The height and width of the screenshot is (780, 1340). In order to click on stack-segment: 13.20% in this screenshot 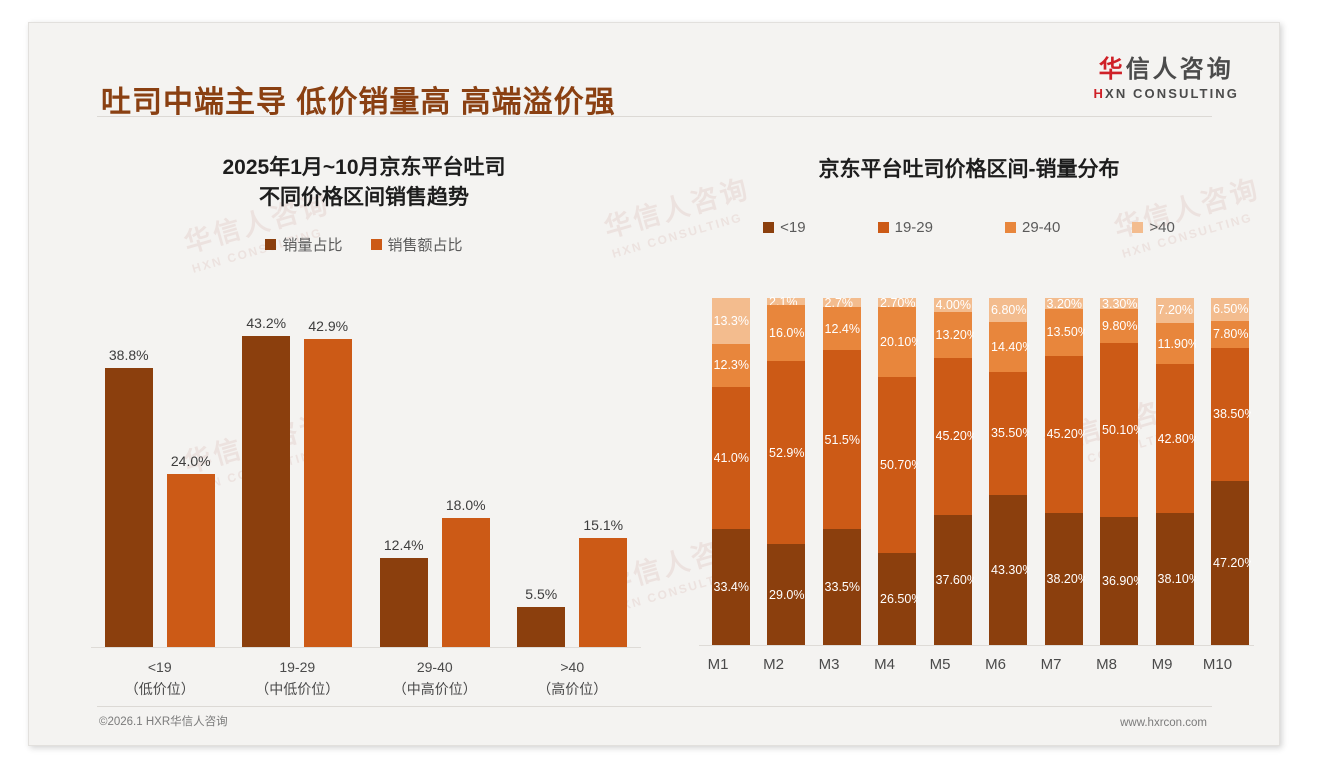, I will do `click(953, 334)`.